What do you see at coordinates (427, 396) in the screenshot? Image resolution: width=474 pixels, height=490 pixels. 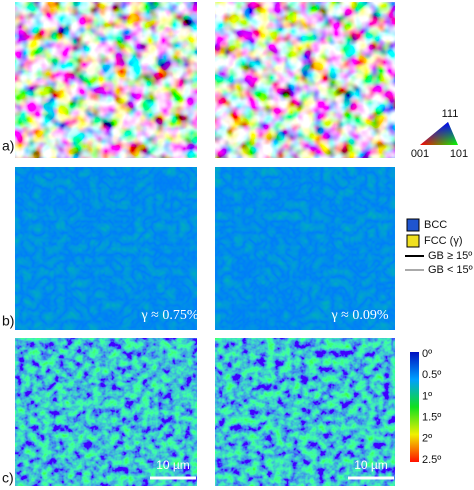 I see `colorbar-label: 1º` at bounding box center [427, 396].